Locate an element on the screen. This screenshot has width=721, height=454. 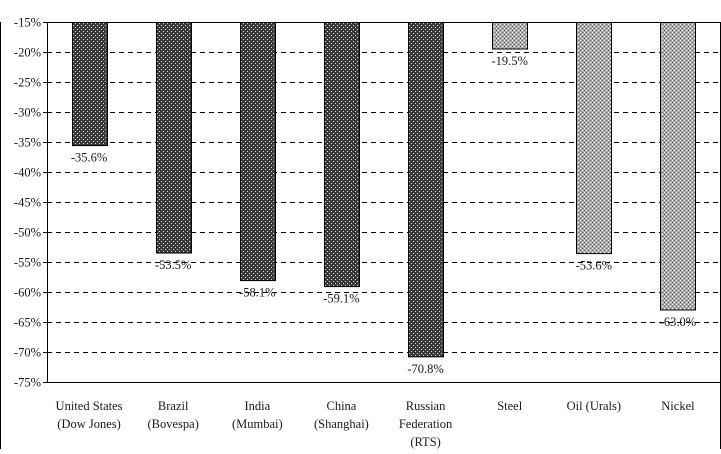
y-tick-label: -20% is located at coordinates (27, 53).